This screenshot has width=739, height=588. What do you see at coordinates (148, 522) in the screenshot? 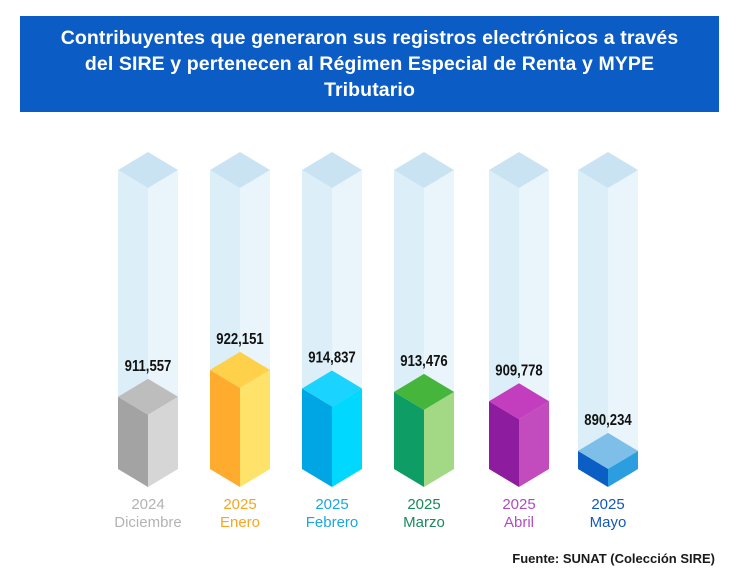
I see `tick-label-month: Diciembre` at bounding box center [148, 522].